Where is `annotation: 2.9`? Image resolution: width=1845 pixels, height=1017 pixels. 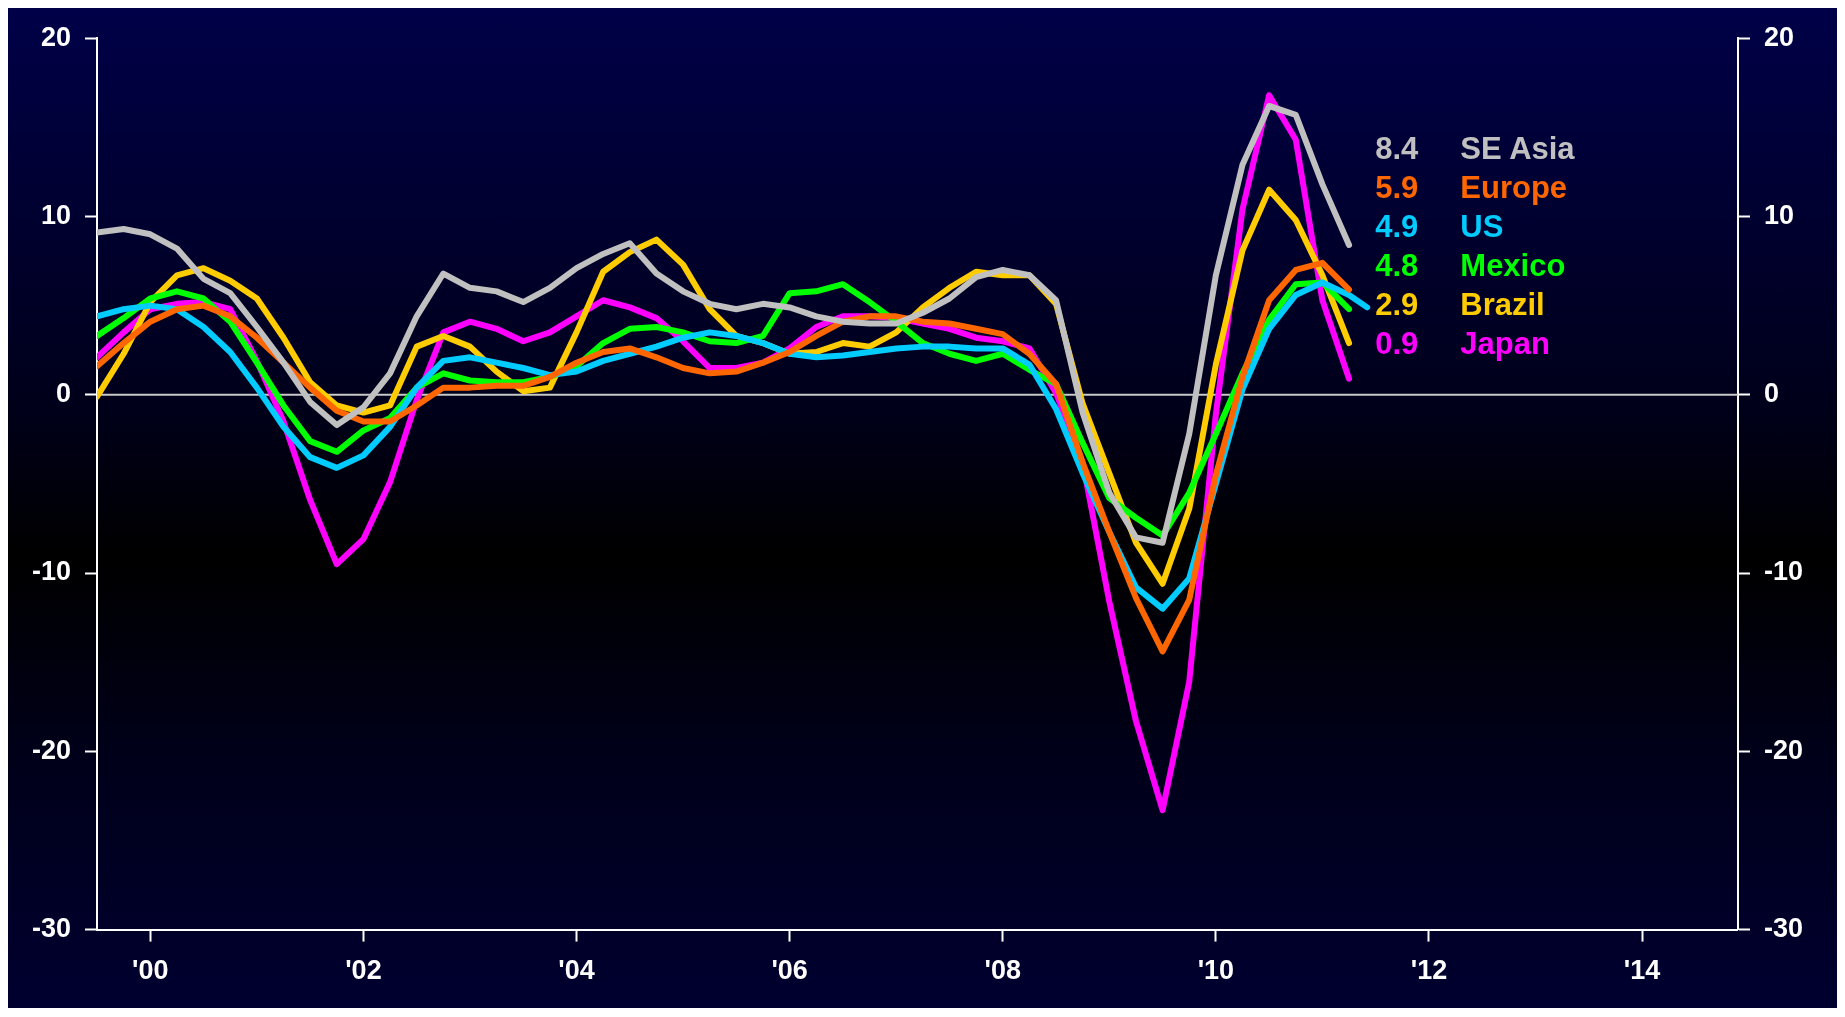
annotation: 2.9 is located at coordinates (1397, 304).